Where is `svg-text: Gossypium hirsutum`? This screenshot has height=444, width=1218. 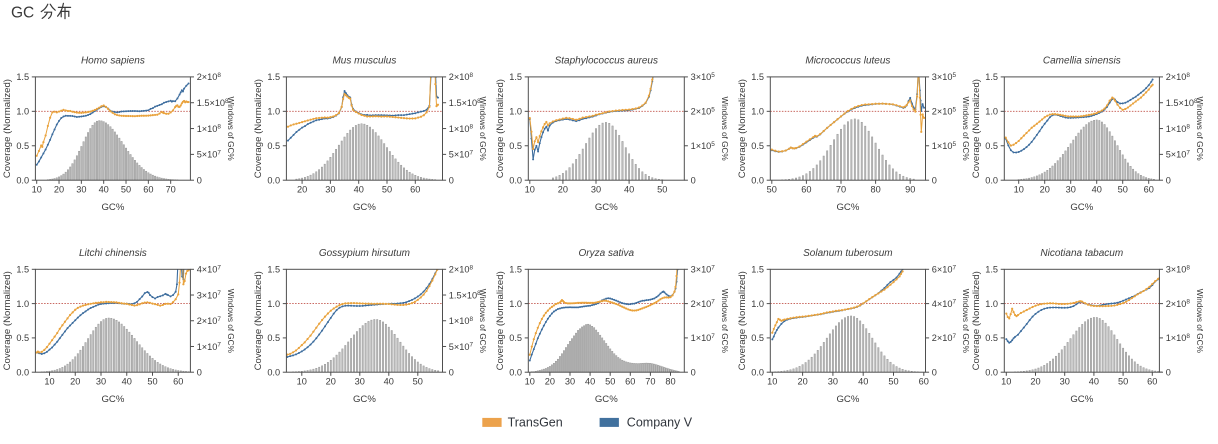 svg-text: Gossypium hirsutum is located at coordinates (364, 253).